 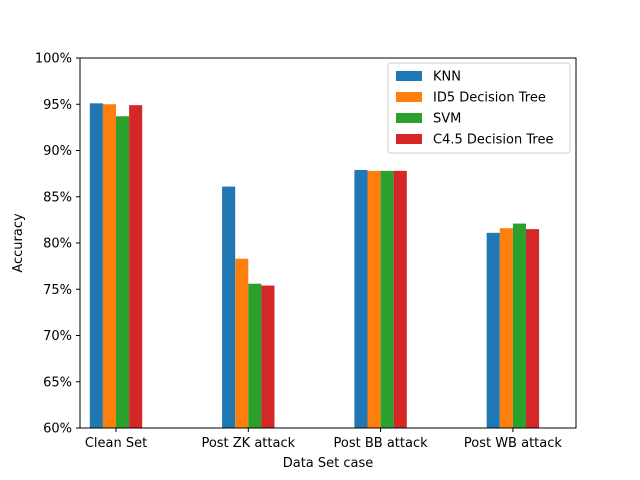 I want to click on y-tick-label: 75%, so click(x=57, y=290).